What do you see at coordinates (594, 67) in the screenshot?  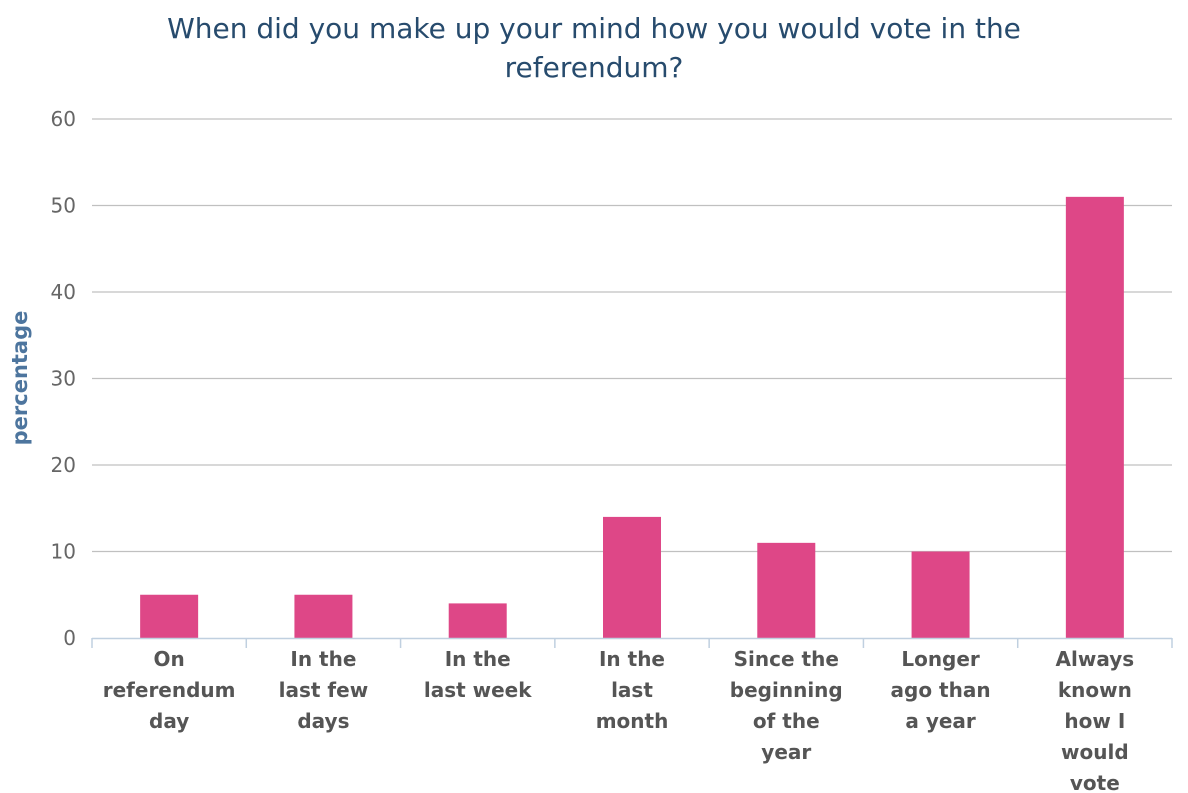 I see `chart-title-line: referendum?` at bounding box center [594, 67].